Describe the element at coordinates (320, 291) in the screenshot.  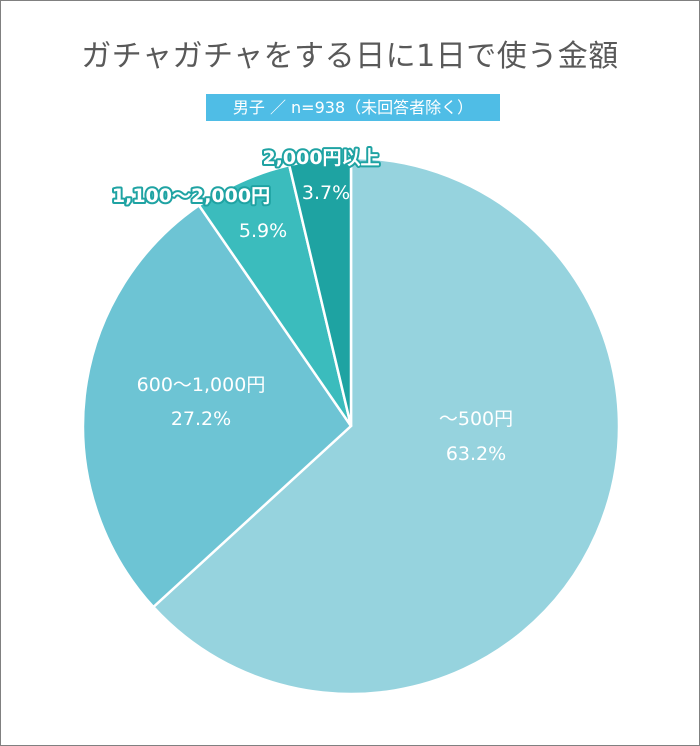
I see `pie-slice` at that location.